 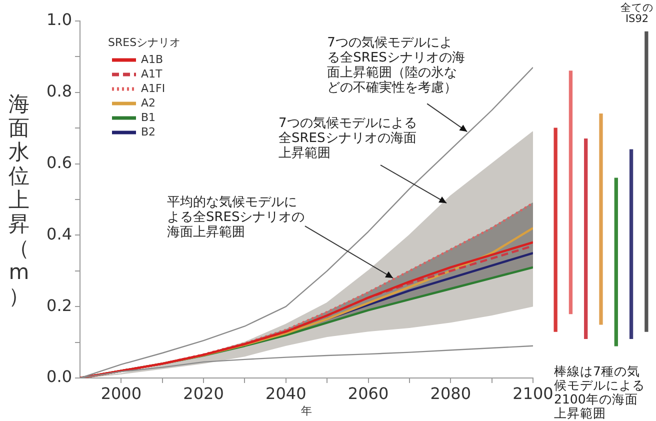 What do you see at coordinates (152, 73) in the screenshot?
I see `legend-label: A1T` at bounding box center [152, 73].